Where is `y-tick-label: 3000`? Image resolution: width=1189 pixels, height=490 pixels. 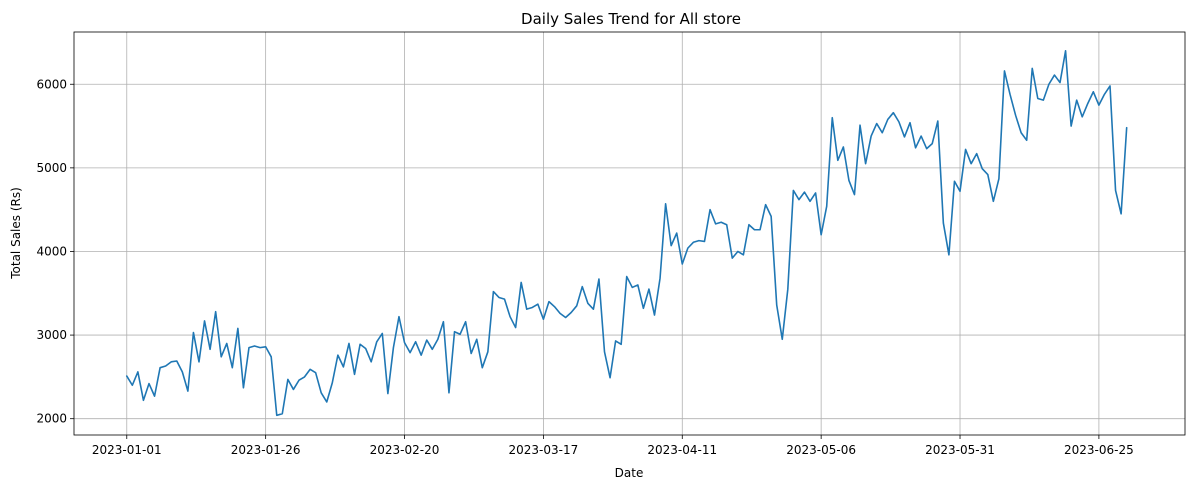 y-tick-label: 3000 is located at coordinates (51, 335).